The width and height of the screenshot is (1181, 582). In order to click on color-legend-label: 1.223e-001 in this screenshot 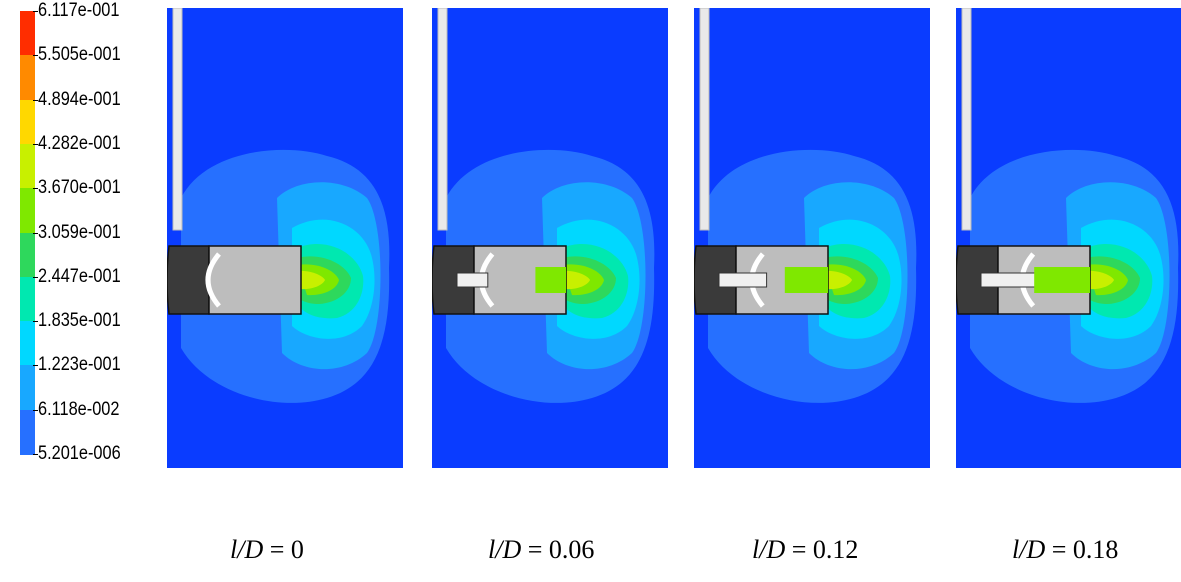, I will do `click(79, 365)`.